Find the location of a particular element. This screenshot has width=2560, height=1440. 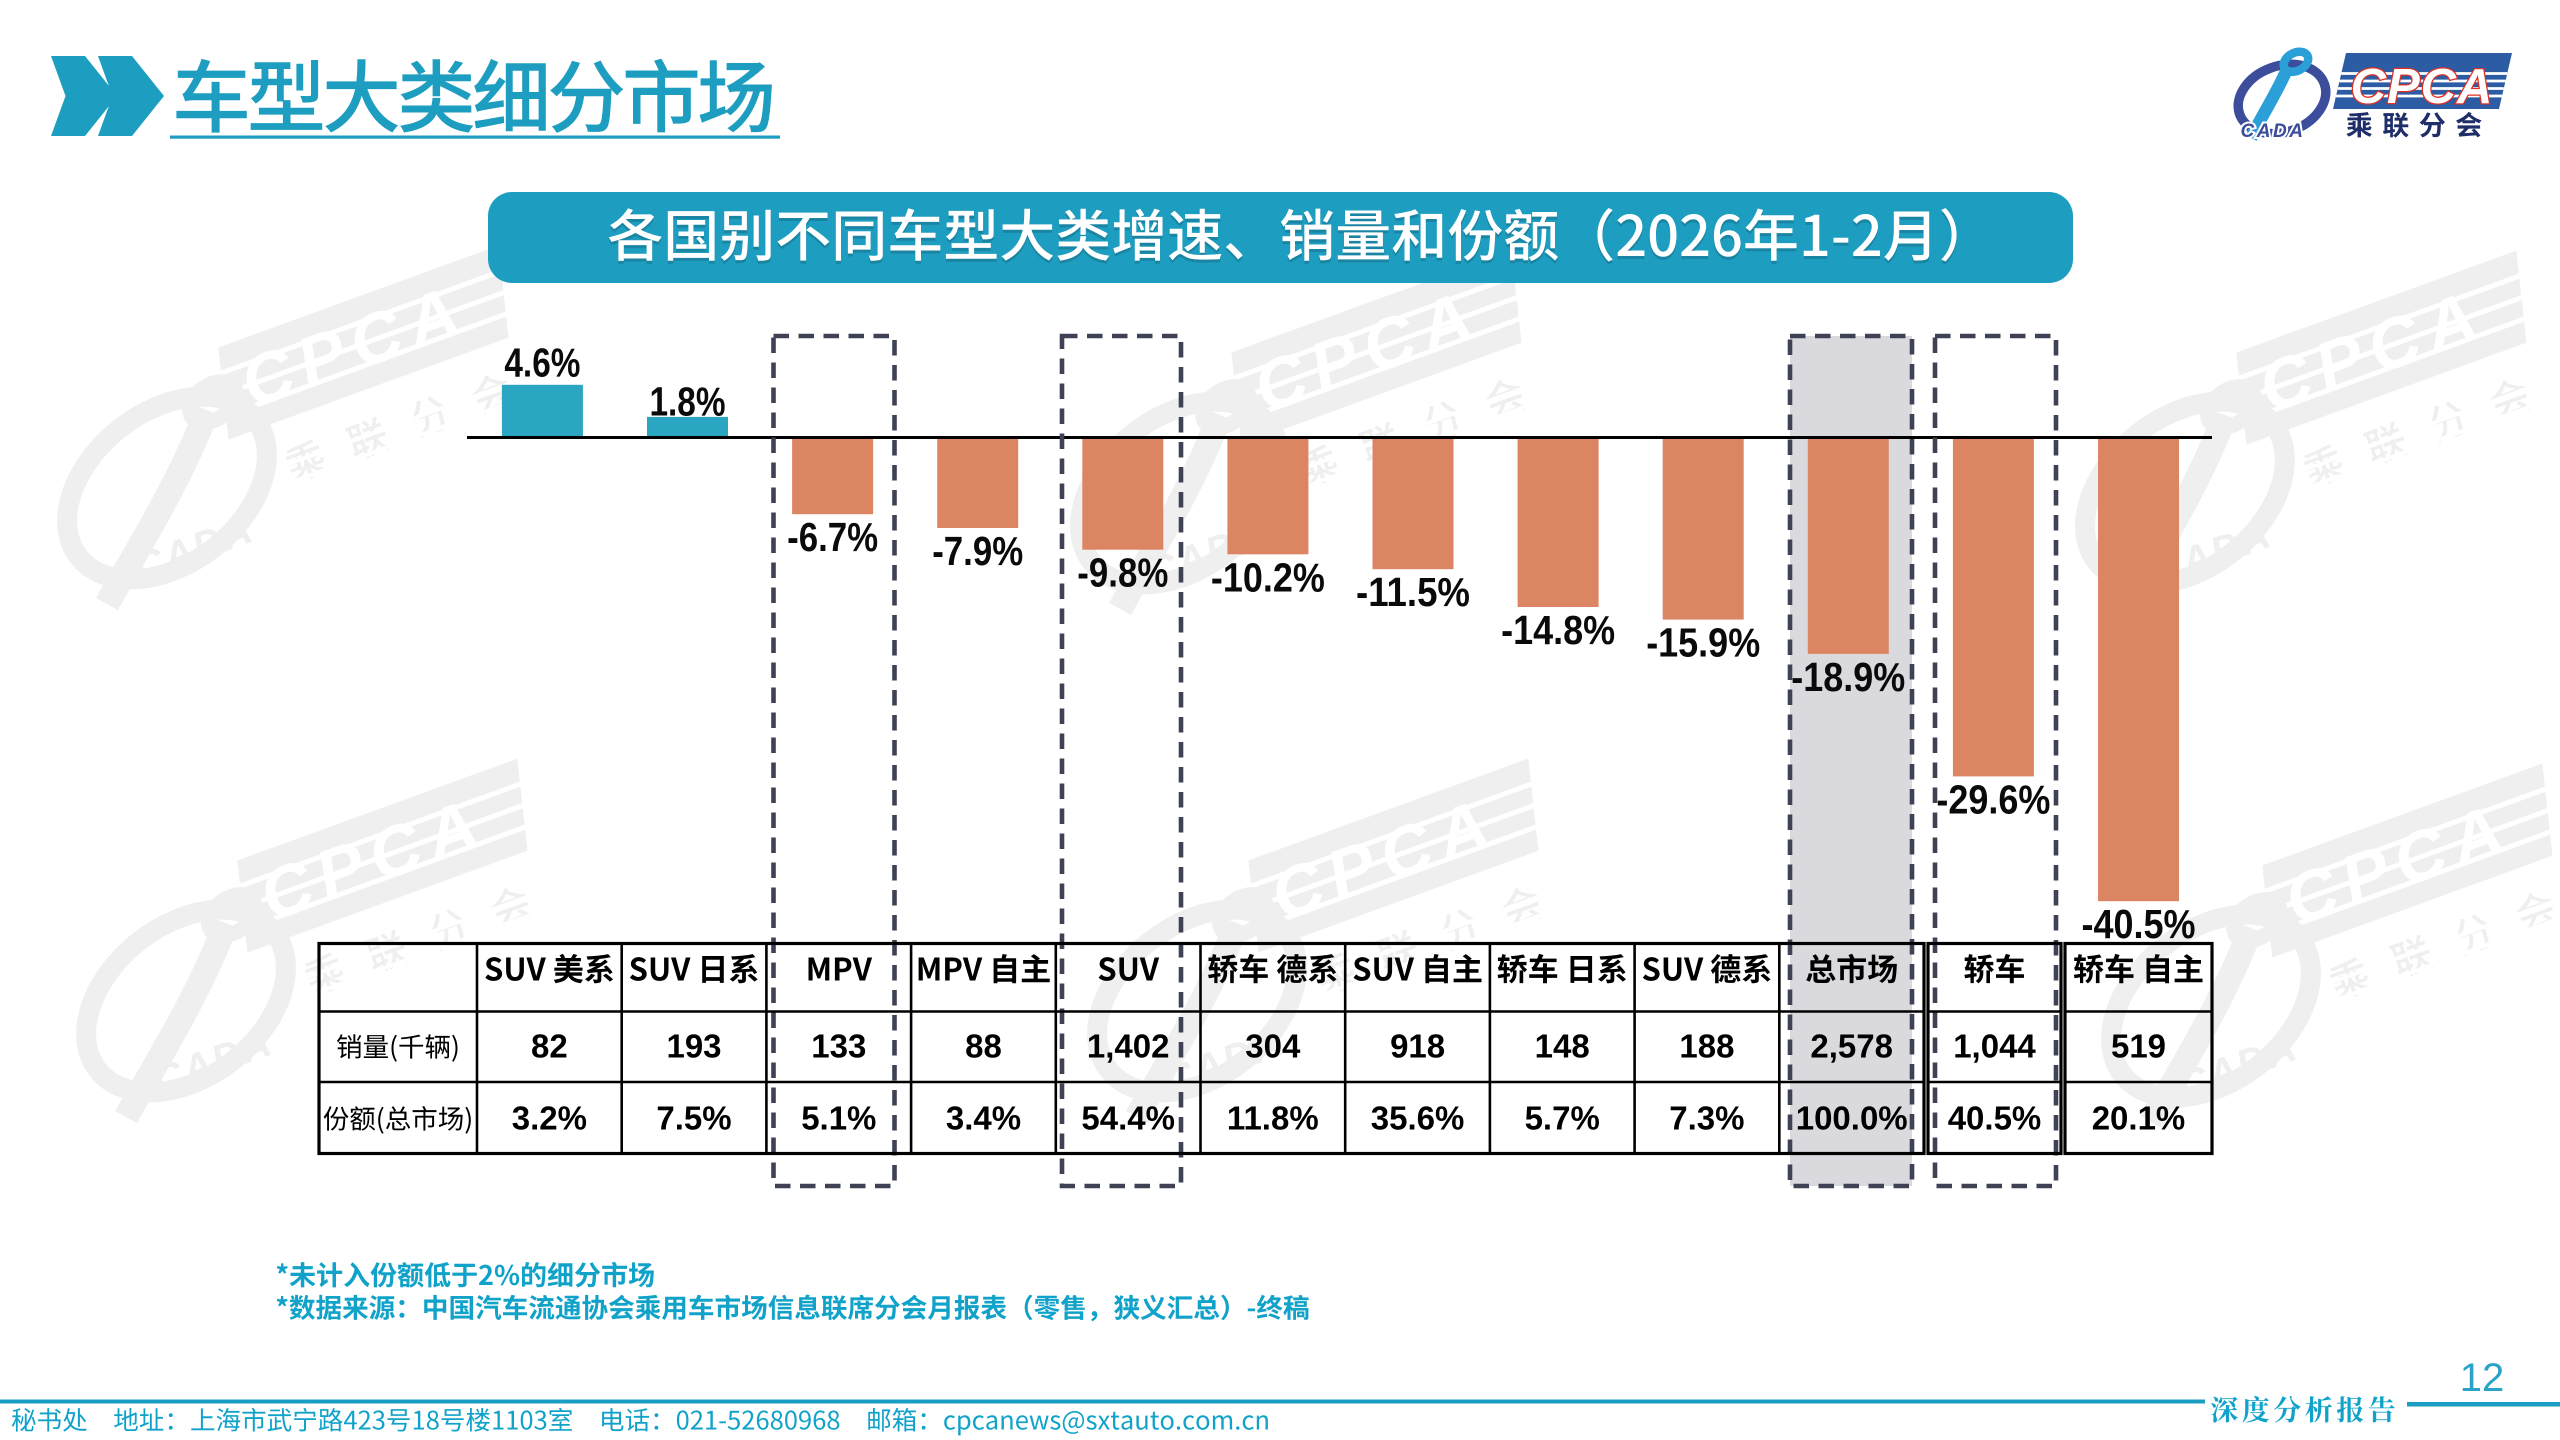

svg-text: 2,578 is located at coordinates (1851, 1046).